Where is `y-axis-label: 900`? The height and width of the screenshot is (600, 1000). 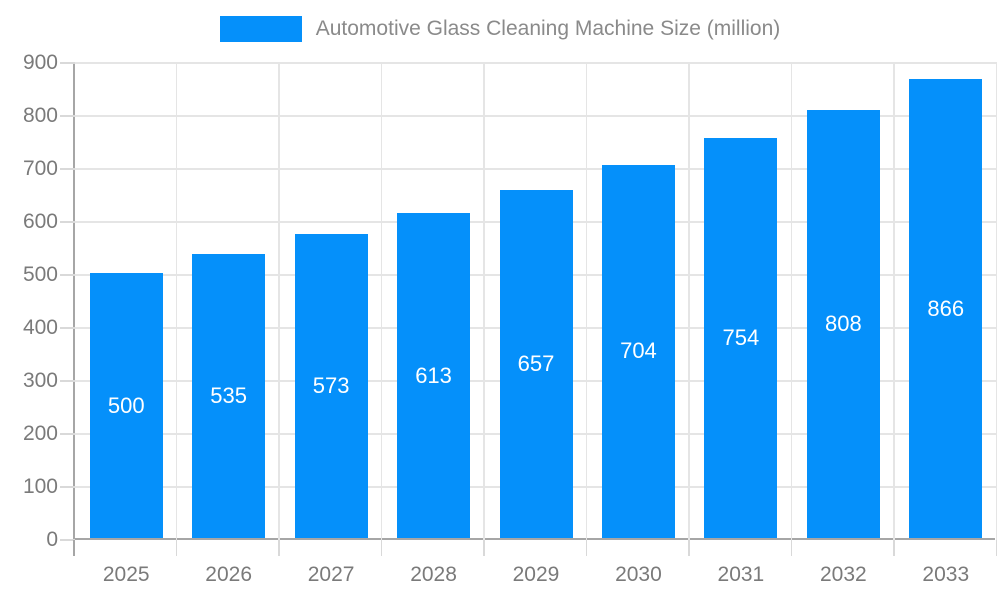
y-axis-label: 900 is located at coordinates (40, 62).